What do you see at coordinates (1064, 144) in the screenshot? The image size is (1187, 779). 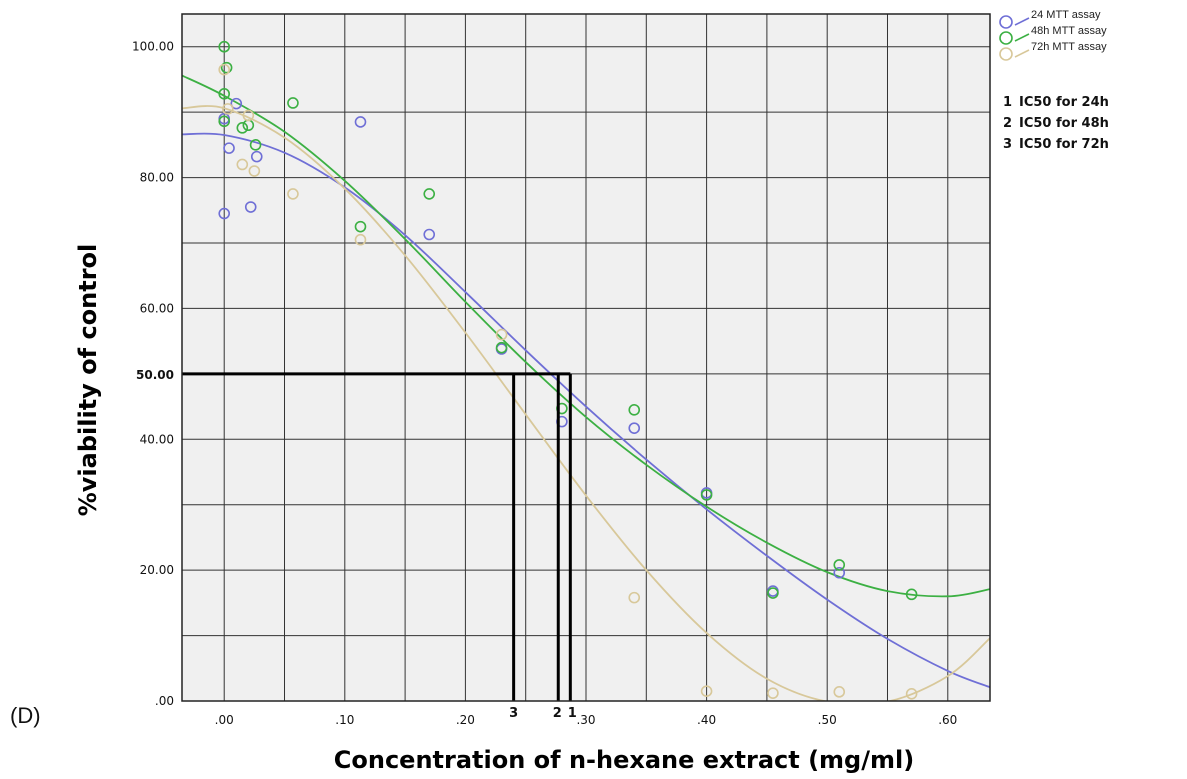 I see `ic50-legend-label: IC50 for 72h` at bounding box center [1064, 144].